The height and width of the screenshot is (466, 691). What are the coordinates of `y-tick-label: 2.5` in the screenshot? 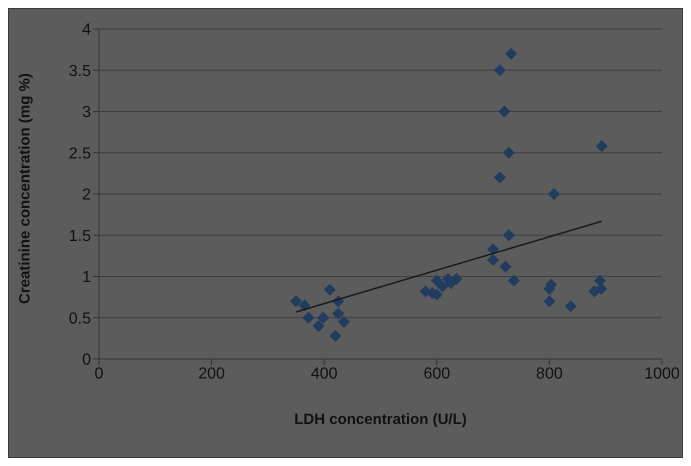 It's located at (80, 153).